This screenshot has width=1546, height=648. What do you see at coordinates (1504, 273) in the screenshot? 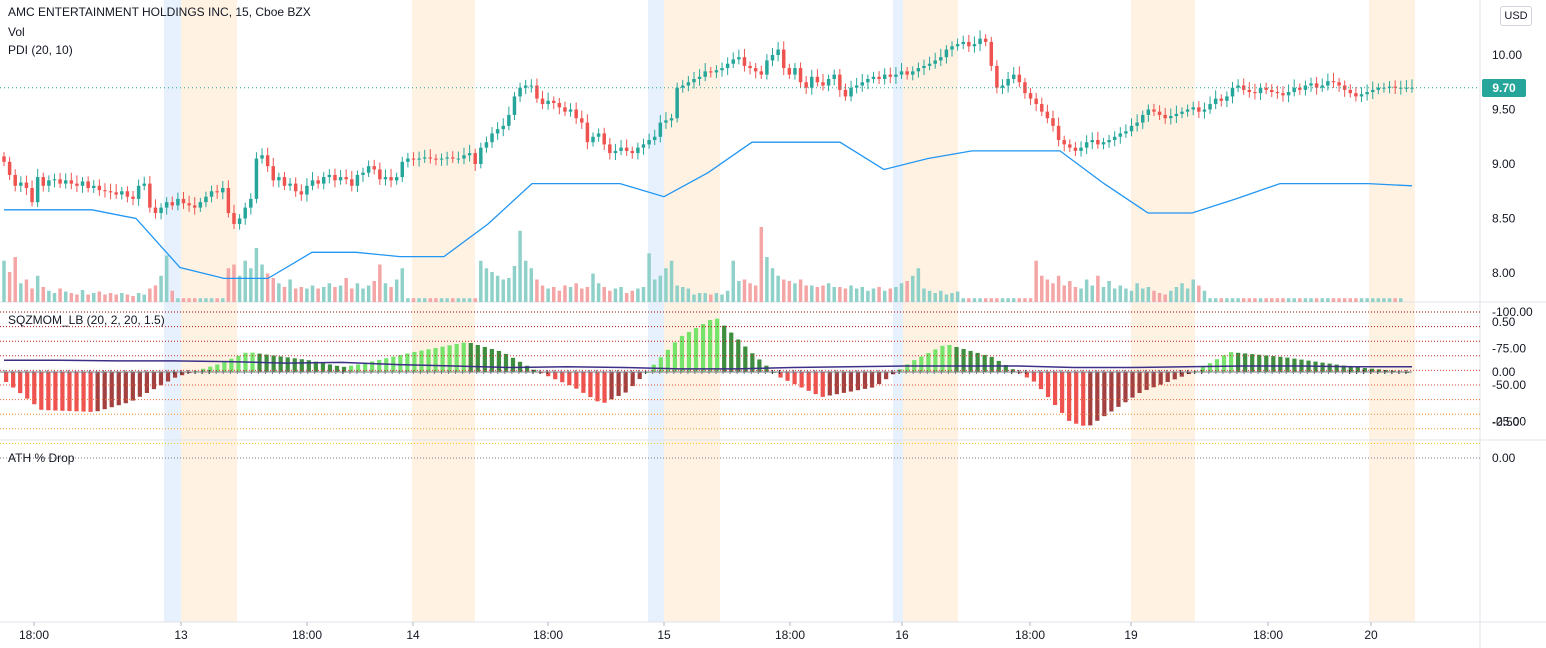
I see `price-tick-label: 8.00` at bounding box center [1504, 273].